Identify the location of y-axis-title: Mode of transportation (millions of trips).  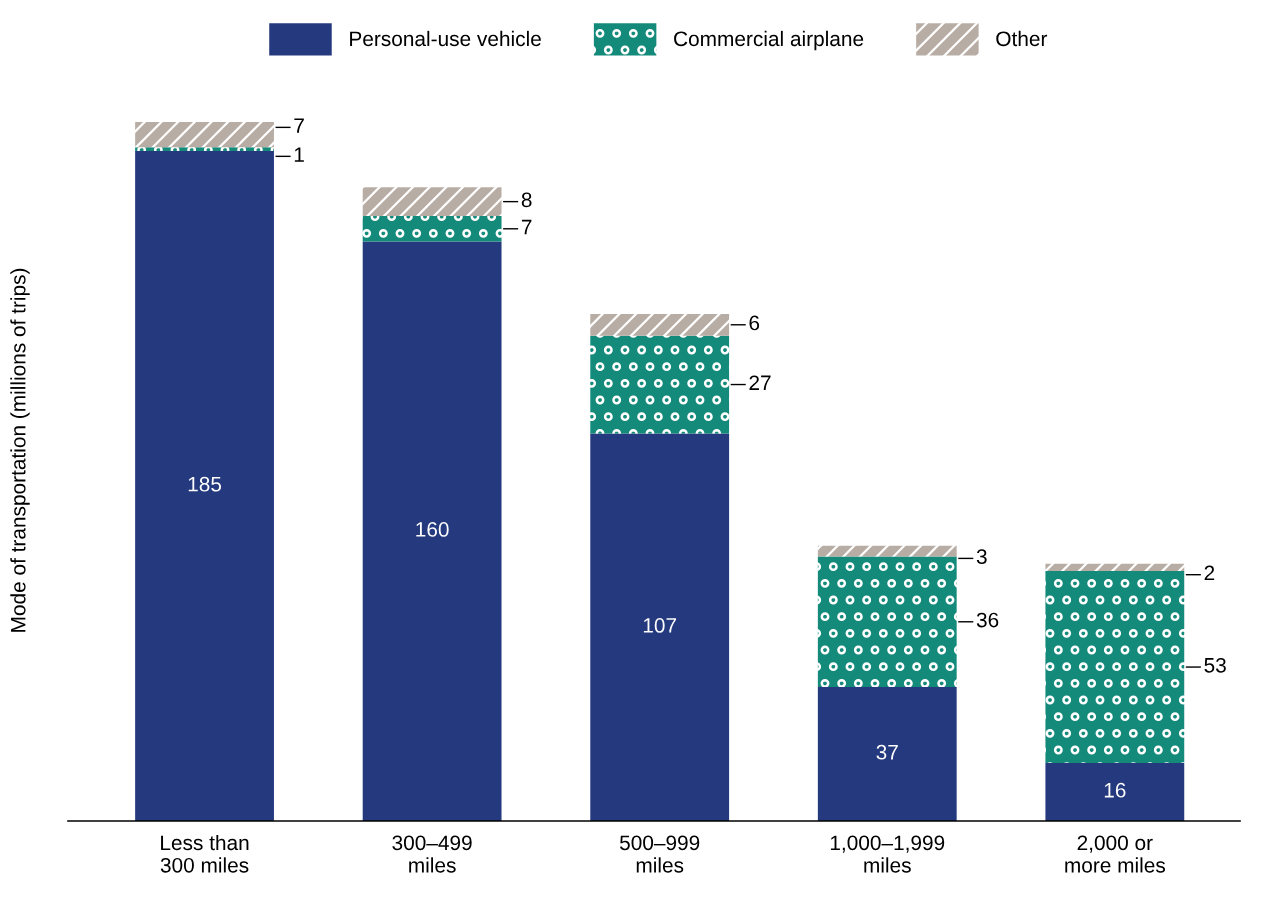
(20, 450).